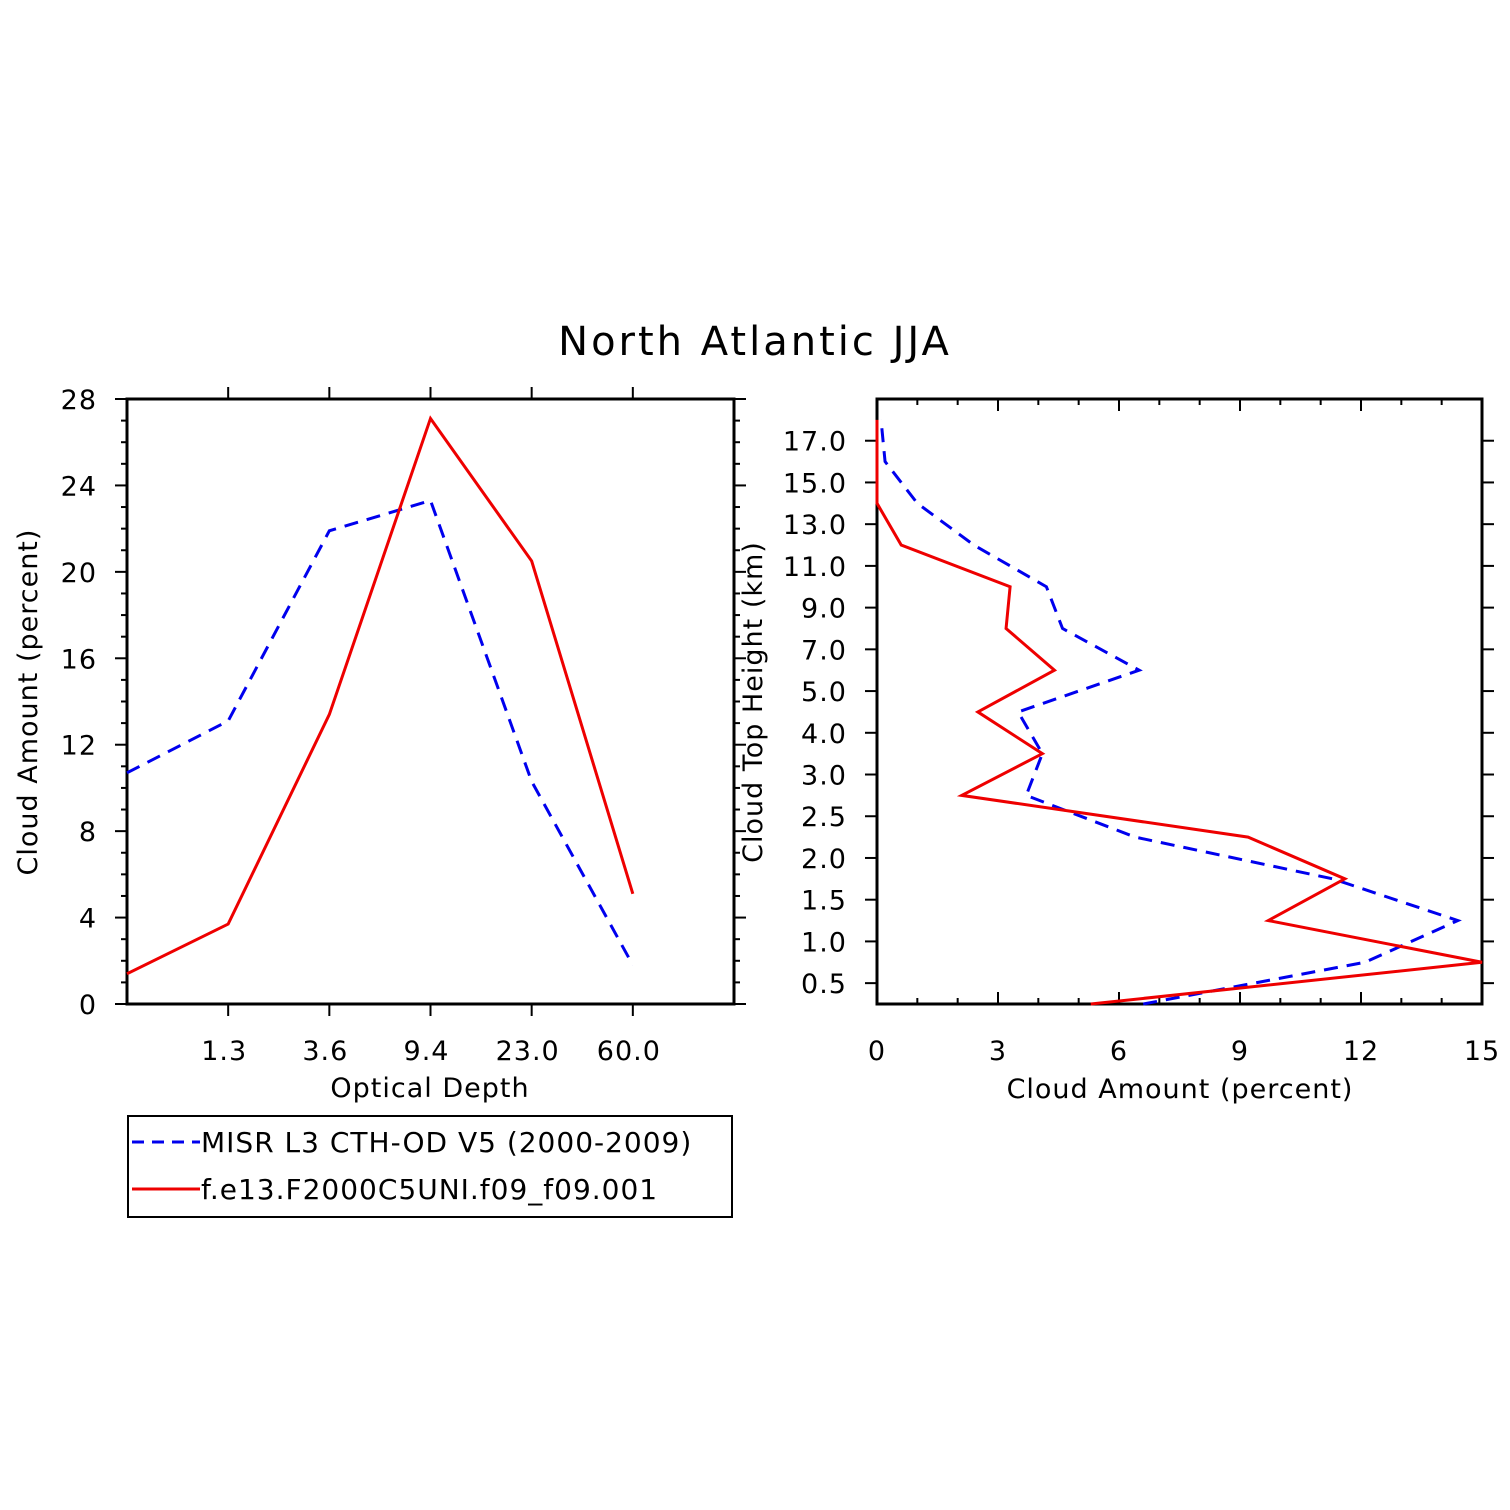 The width and height of the screenshot is (1510, 1510). I want to click on right-y-tick-label: 17.0, so click(815, 442).